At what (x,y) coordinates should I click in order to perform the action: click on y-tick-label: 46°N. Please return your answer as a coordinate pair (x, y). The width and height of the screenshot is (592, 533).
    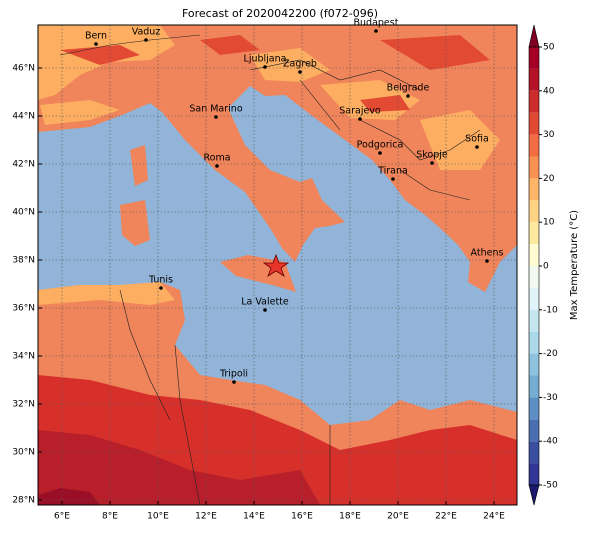
    Looking at the image, I should click on (23, 69).